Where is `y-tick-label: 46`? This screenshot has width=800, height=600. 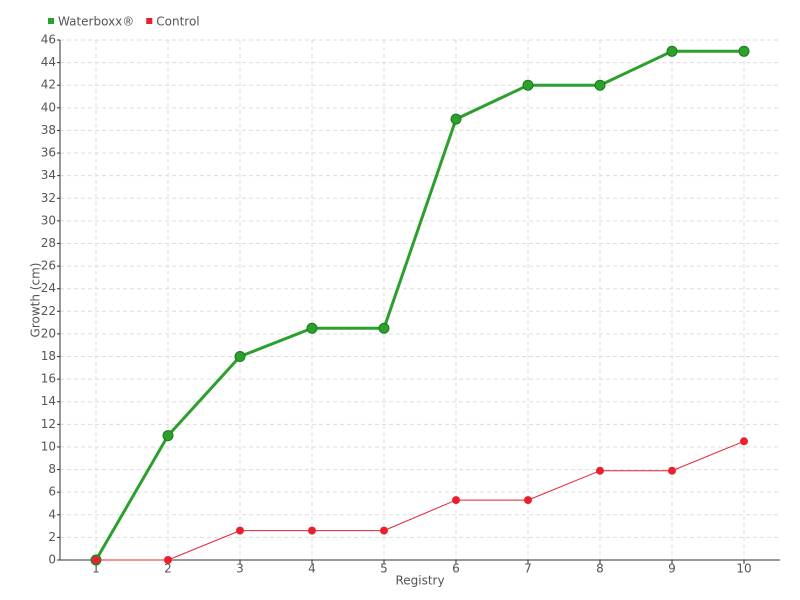
y-tick-label: 46 is located at coordinates (48, 40).